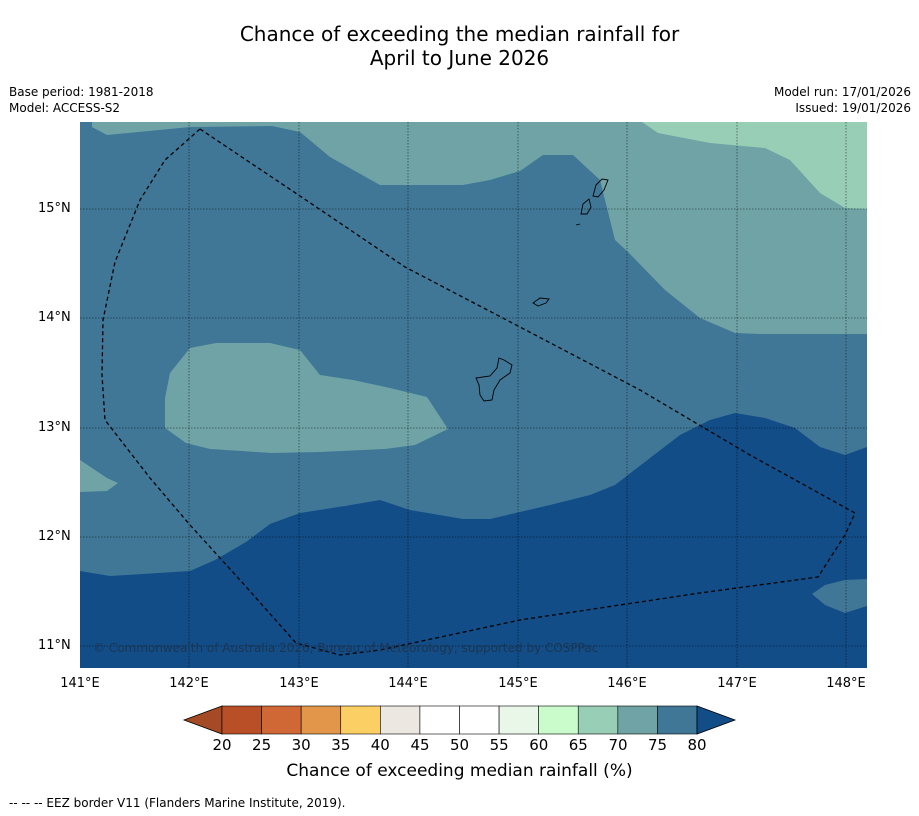 The image size is (919, 816). Describe the element at coordinates (754, 165) in the screenshot. I see `band-65-70-northeast` at that location.